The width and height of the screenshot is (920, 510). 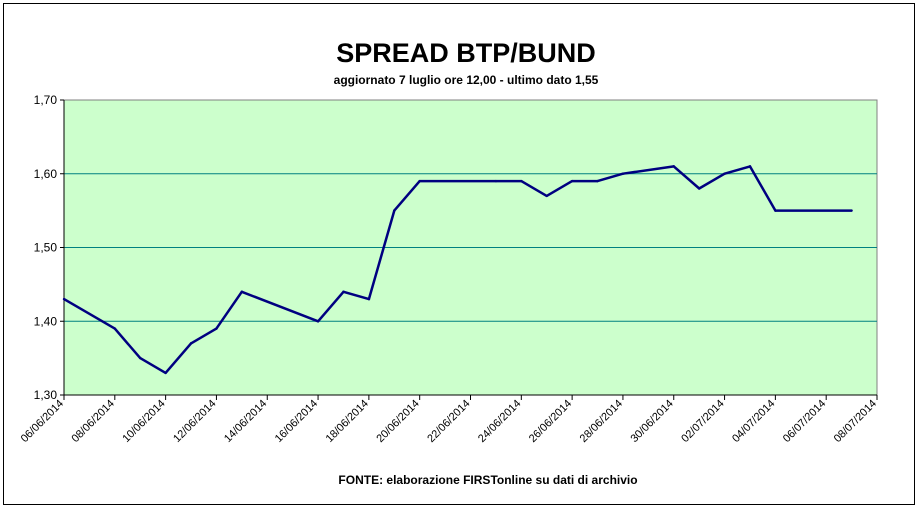 I want to click on chart-title: SPREAD BTP/BUND, so click(x=466, y=53).